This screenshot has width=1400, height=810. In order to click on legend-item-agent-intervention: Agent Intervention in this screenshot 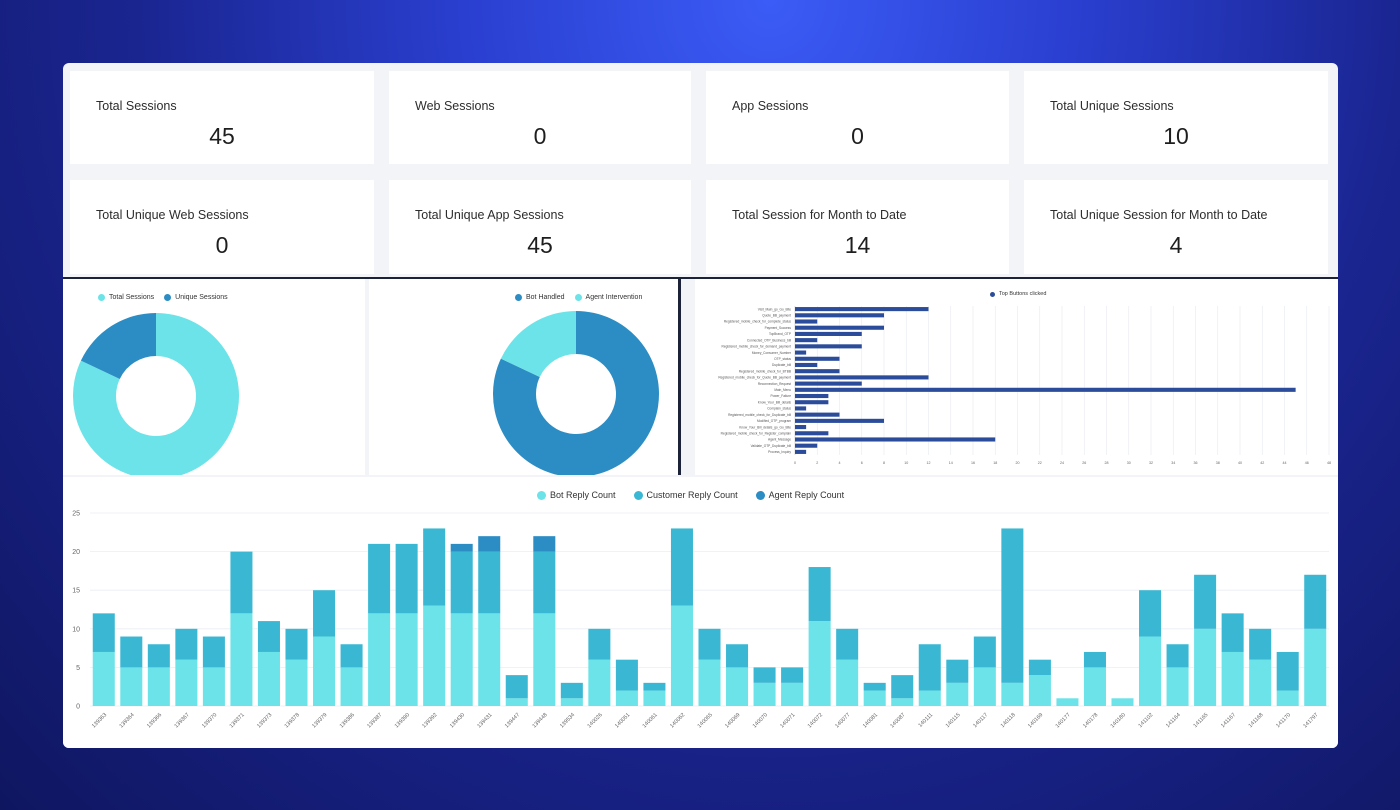, I will do `click(608, 297)`.